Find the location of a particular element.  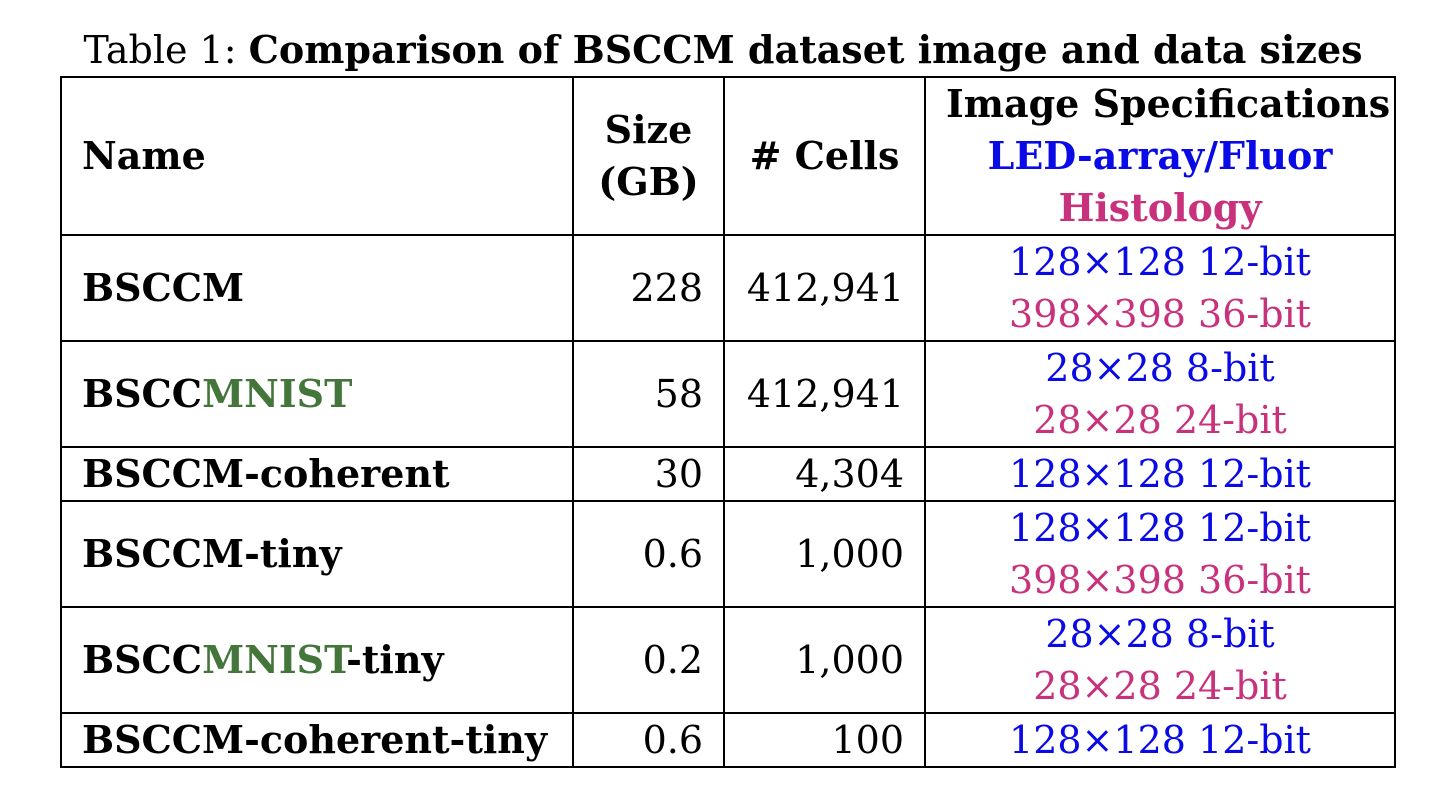

row-size: 30 is located at coordinates (648, 474).